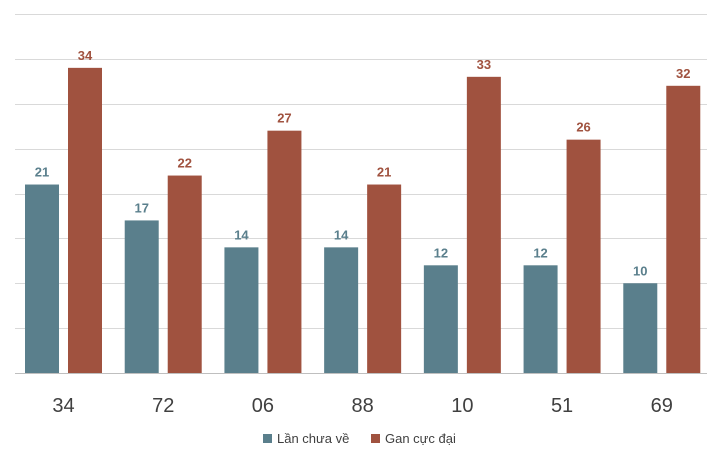  What do you see at coordinates (284, 118) in the screenshot?
I see `data-label-gan-cuc-dai-06: 27` at bounding box center [284, 118].